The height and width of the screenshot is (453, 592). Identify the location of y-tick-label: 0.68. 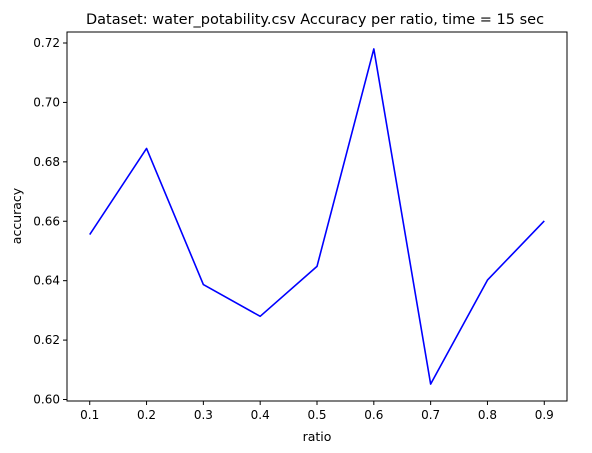
(46, 162).